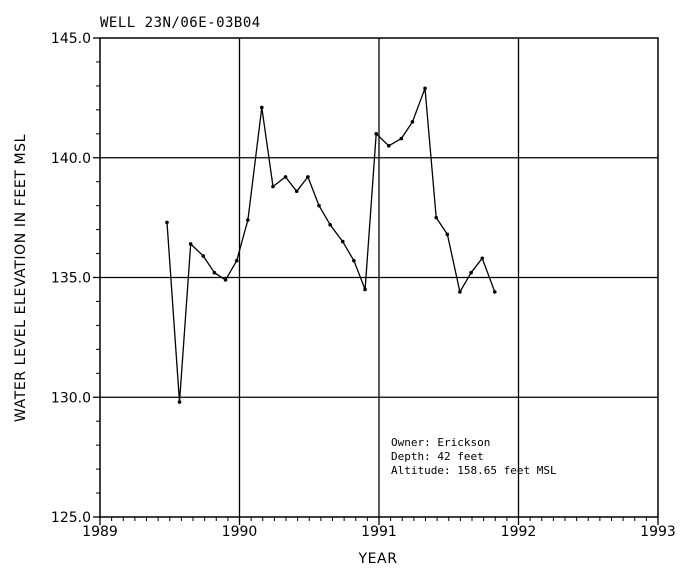  I want to click on chart-title: WELL 23N/06E-03B04, so click(180, 23).